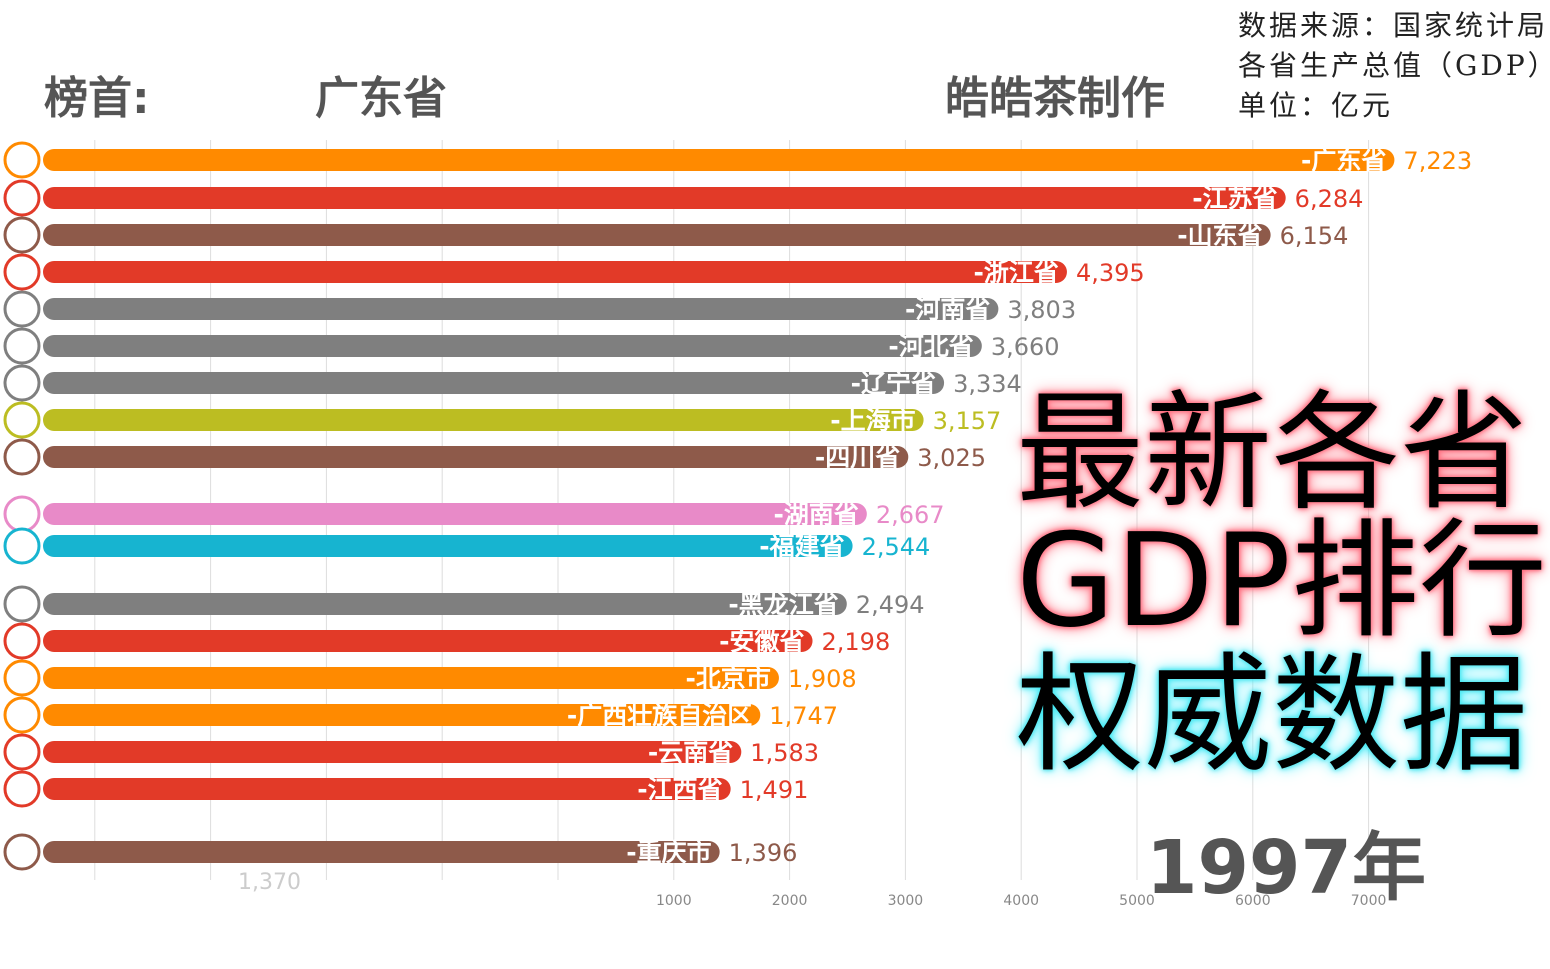  Describe the element at coordinates (674, 901) in the screenshot. I see `x-tick-label: 1000` at that location.